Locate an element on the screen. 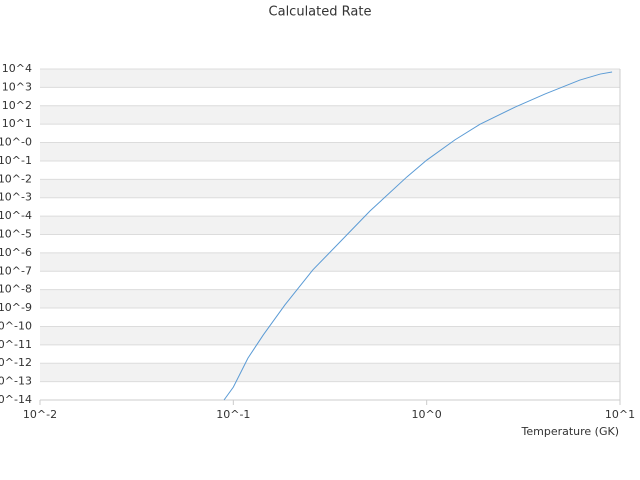 The width and height of the screenshot is (640, 480). y-tick-label: 10^-13 is located at coordinates (16, 381).